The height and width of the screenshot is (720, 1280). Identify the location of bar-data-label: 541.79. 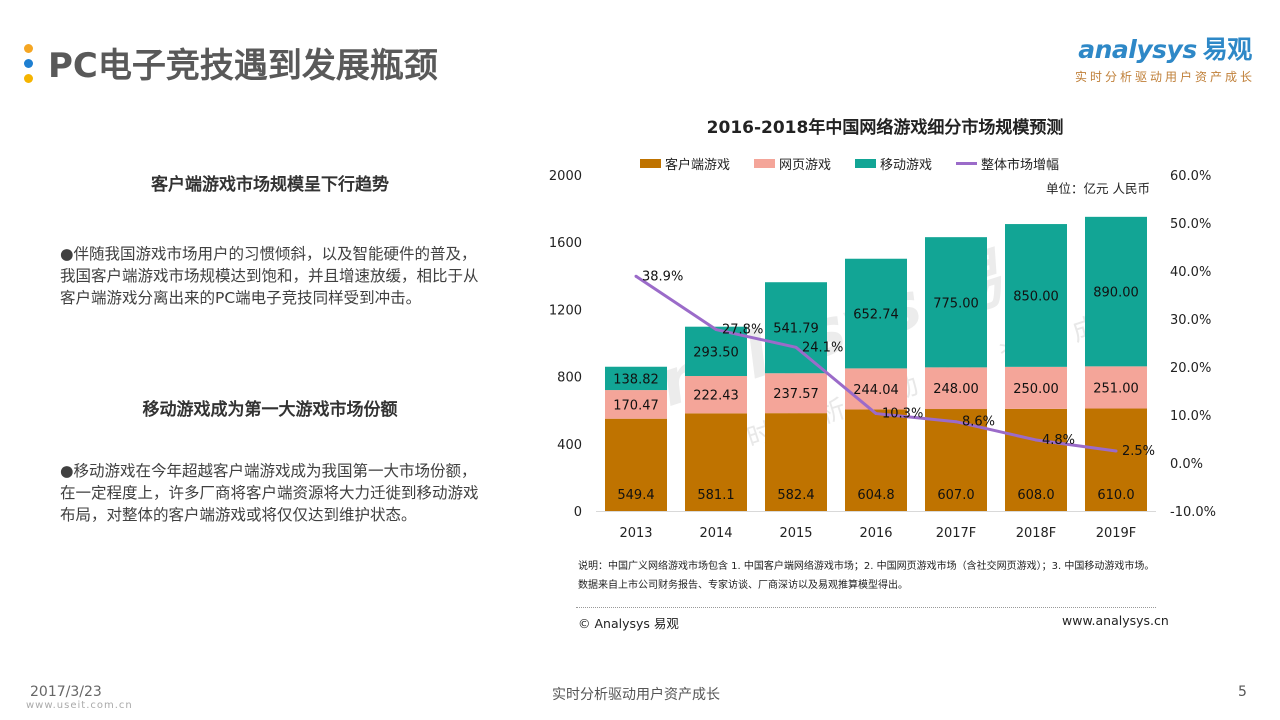
(796, 329).